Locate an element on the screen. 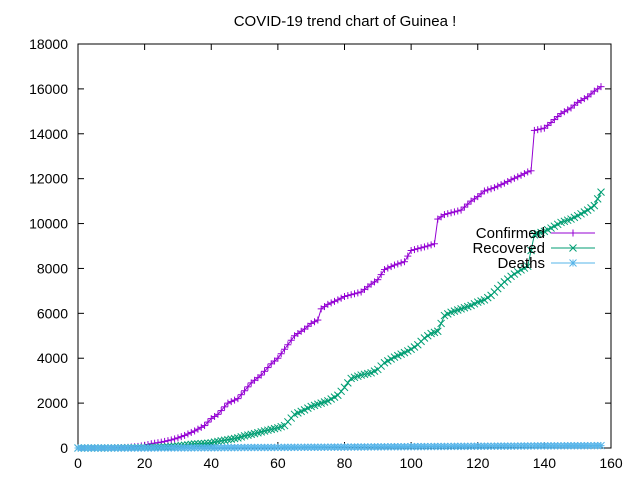  x-tick-label: 80 is located at coordinates (345, 463).